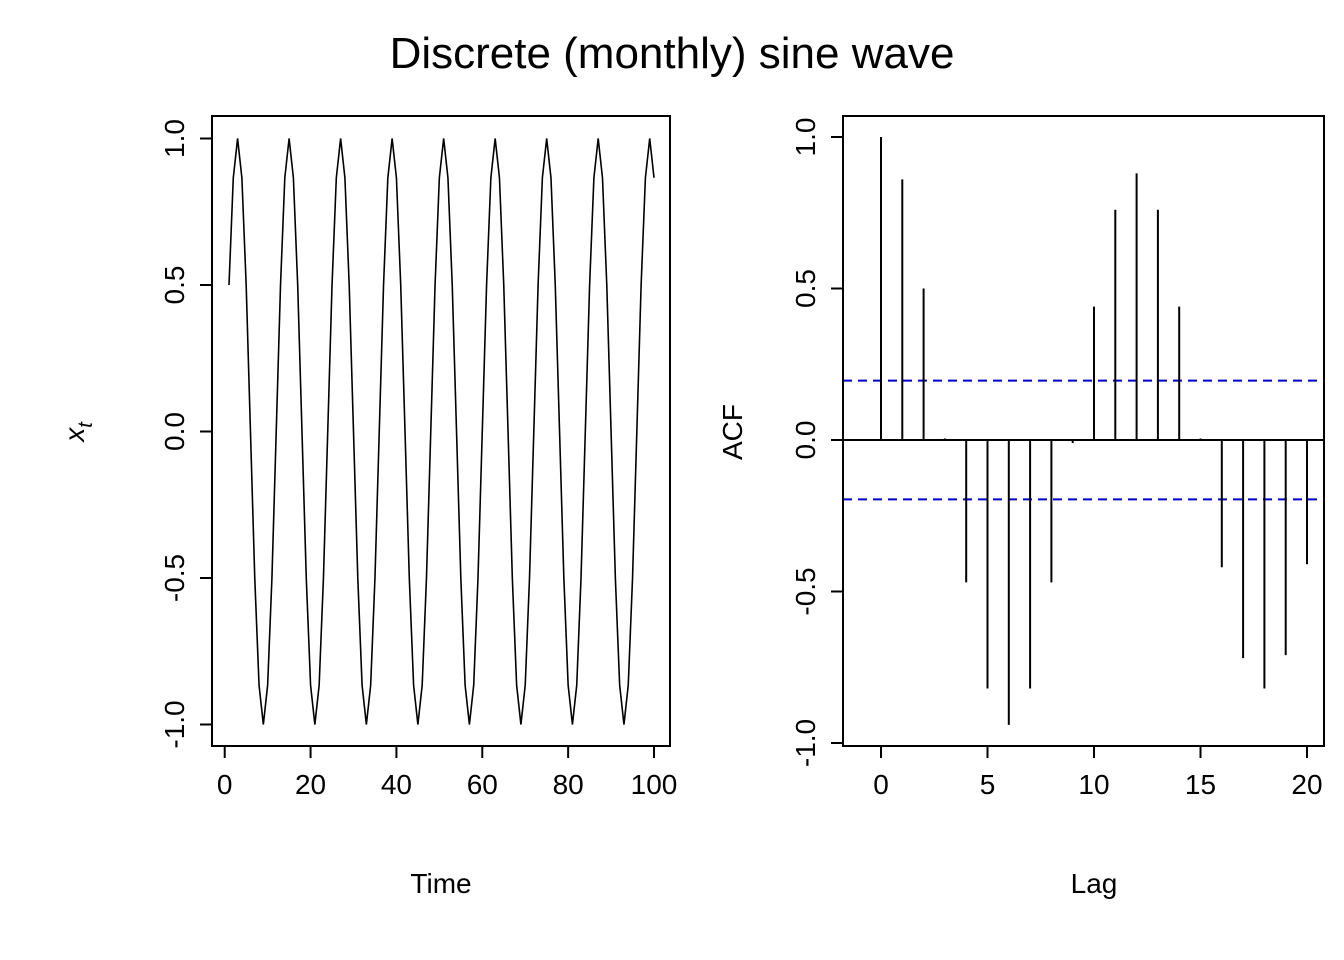 The height and width of the screenshot is (960, 1344). Describe the element at coordinates (225, 784) in the screenshot. I see `time-x-axis-tick-label: 0` at that location.